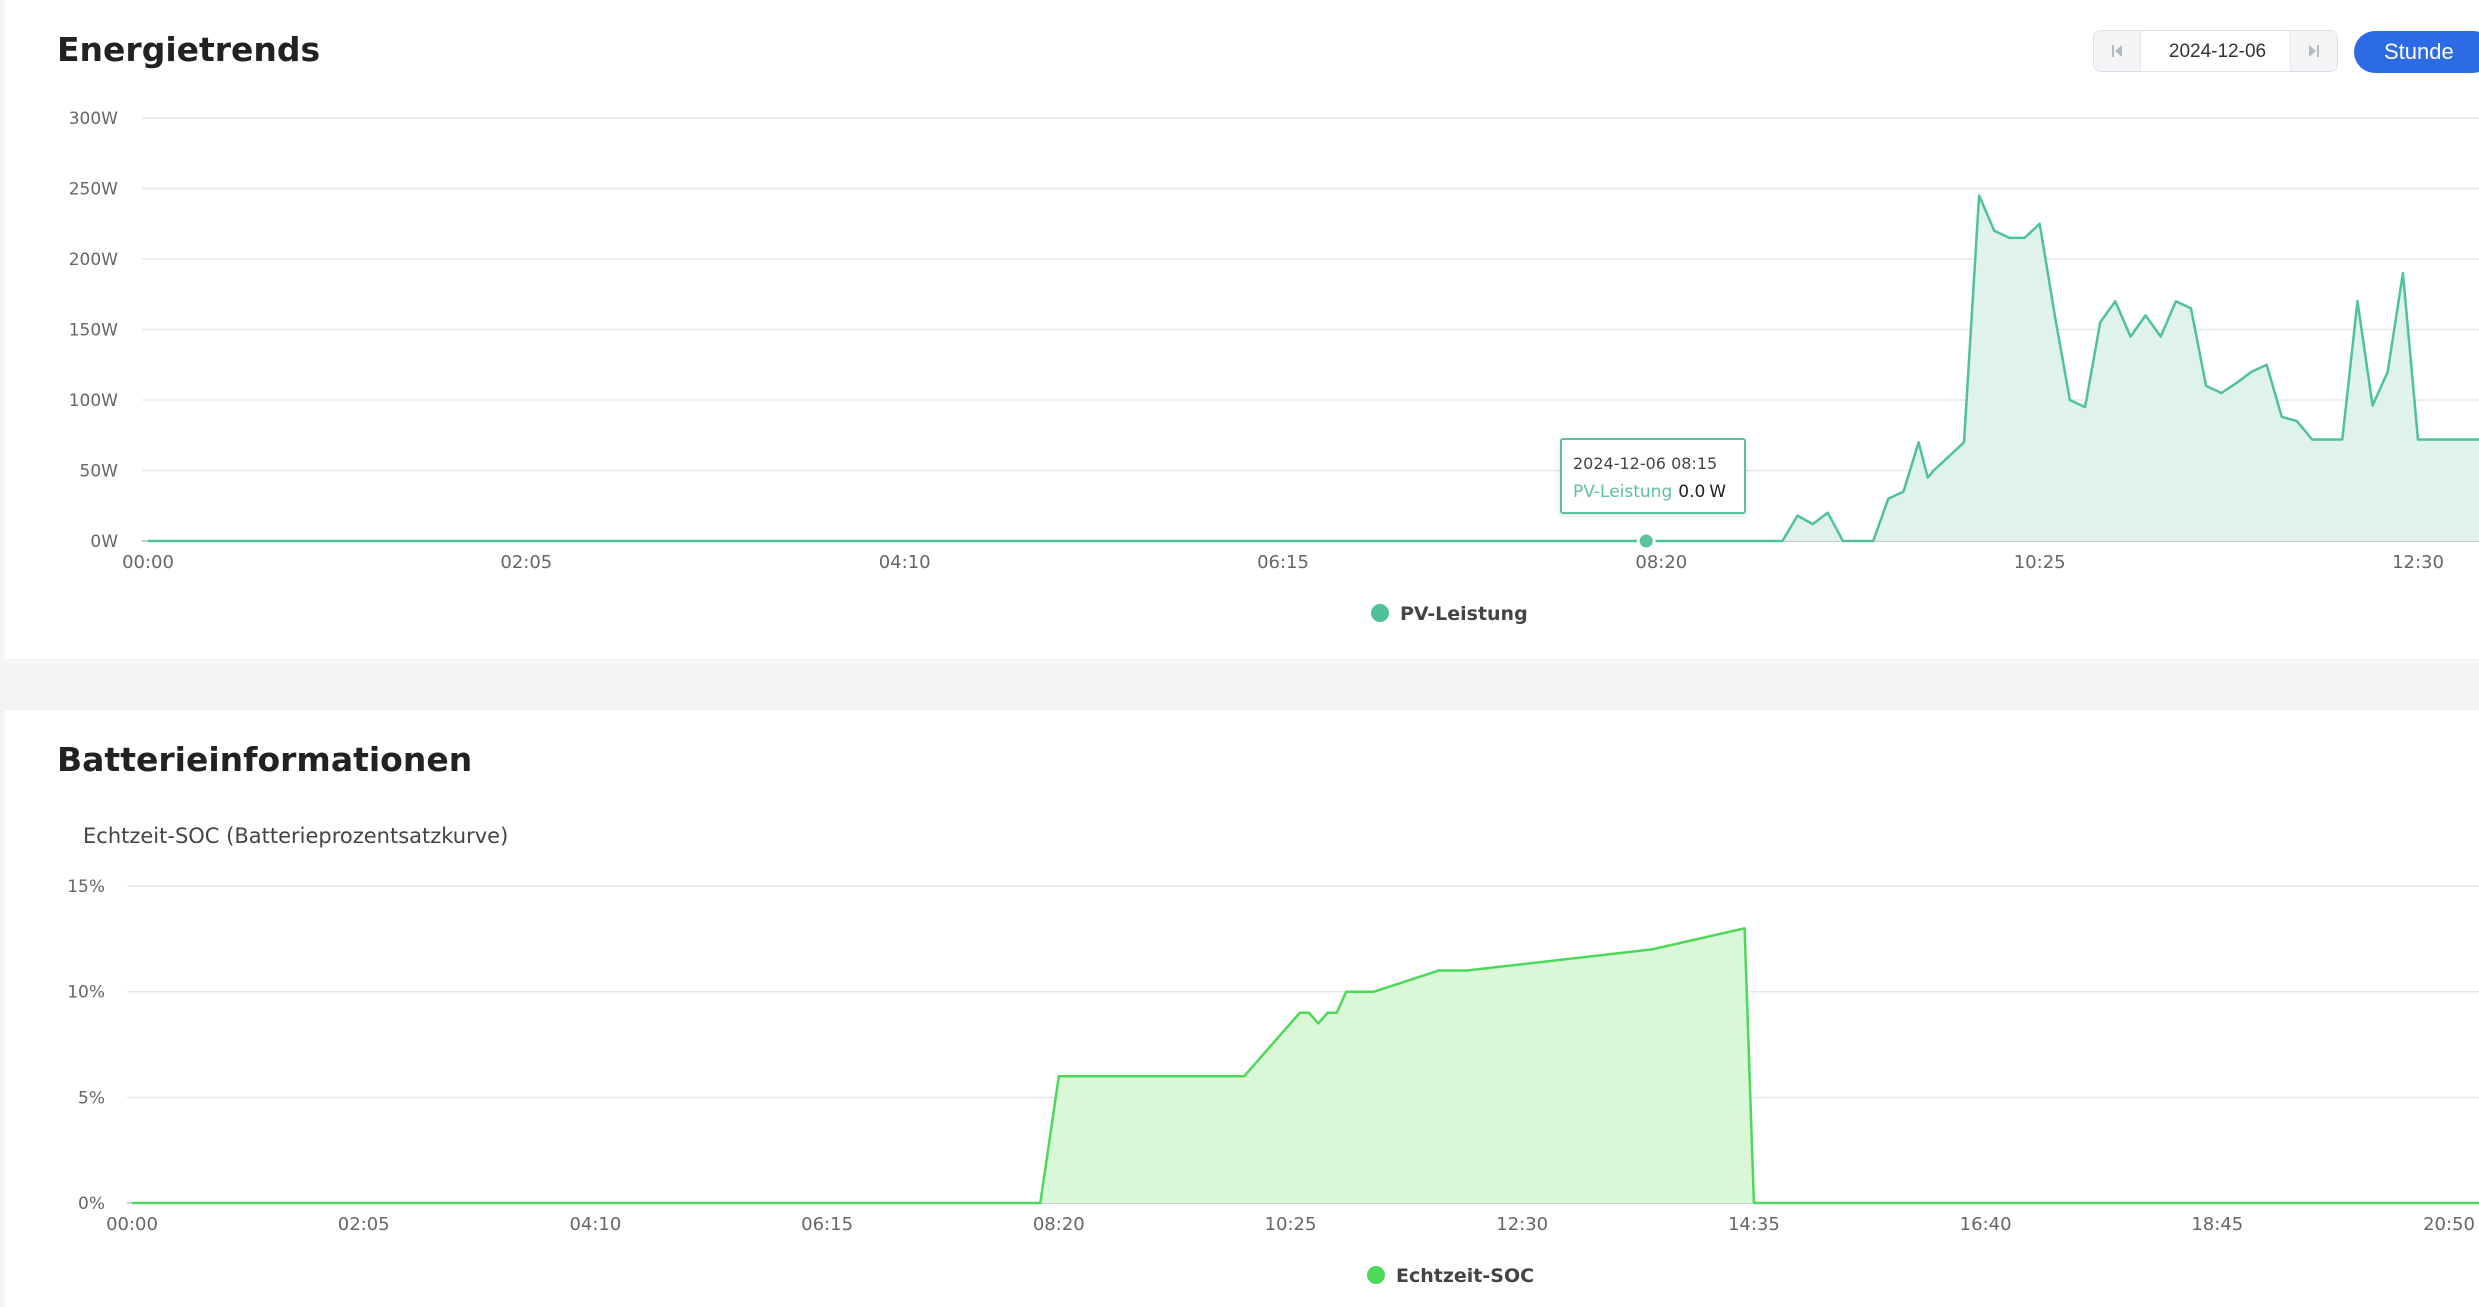  What do you see at coordinates (86, 993) in the screenshot?
I see `y-tick-label: 10%` at bounding box center [86, 993].